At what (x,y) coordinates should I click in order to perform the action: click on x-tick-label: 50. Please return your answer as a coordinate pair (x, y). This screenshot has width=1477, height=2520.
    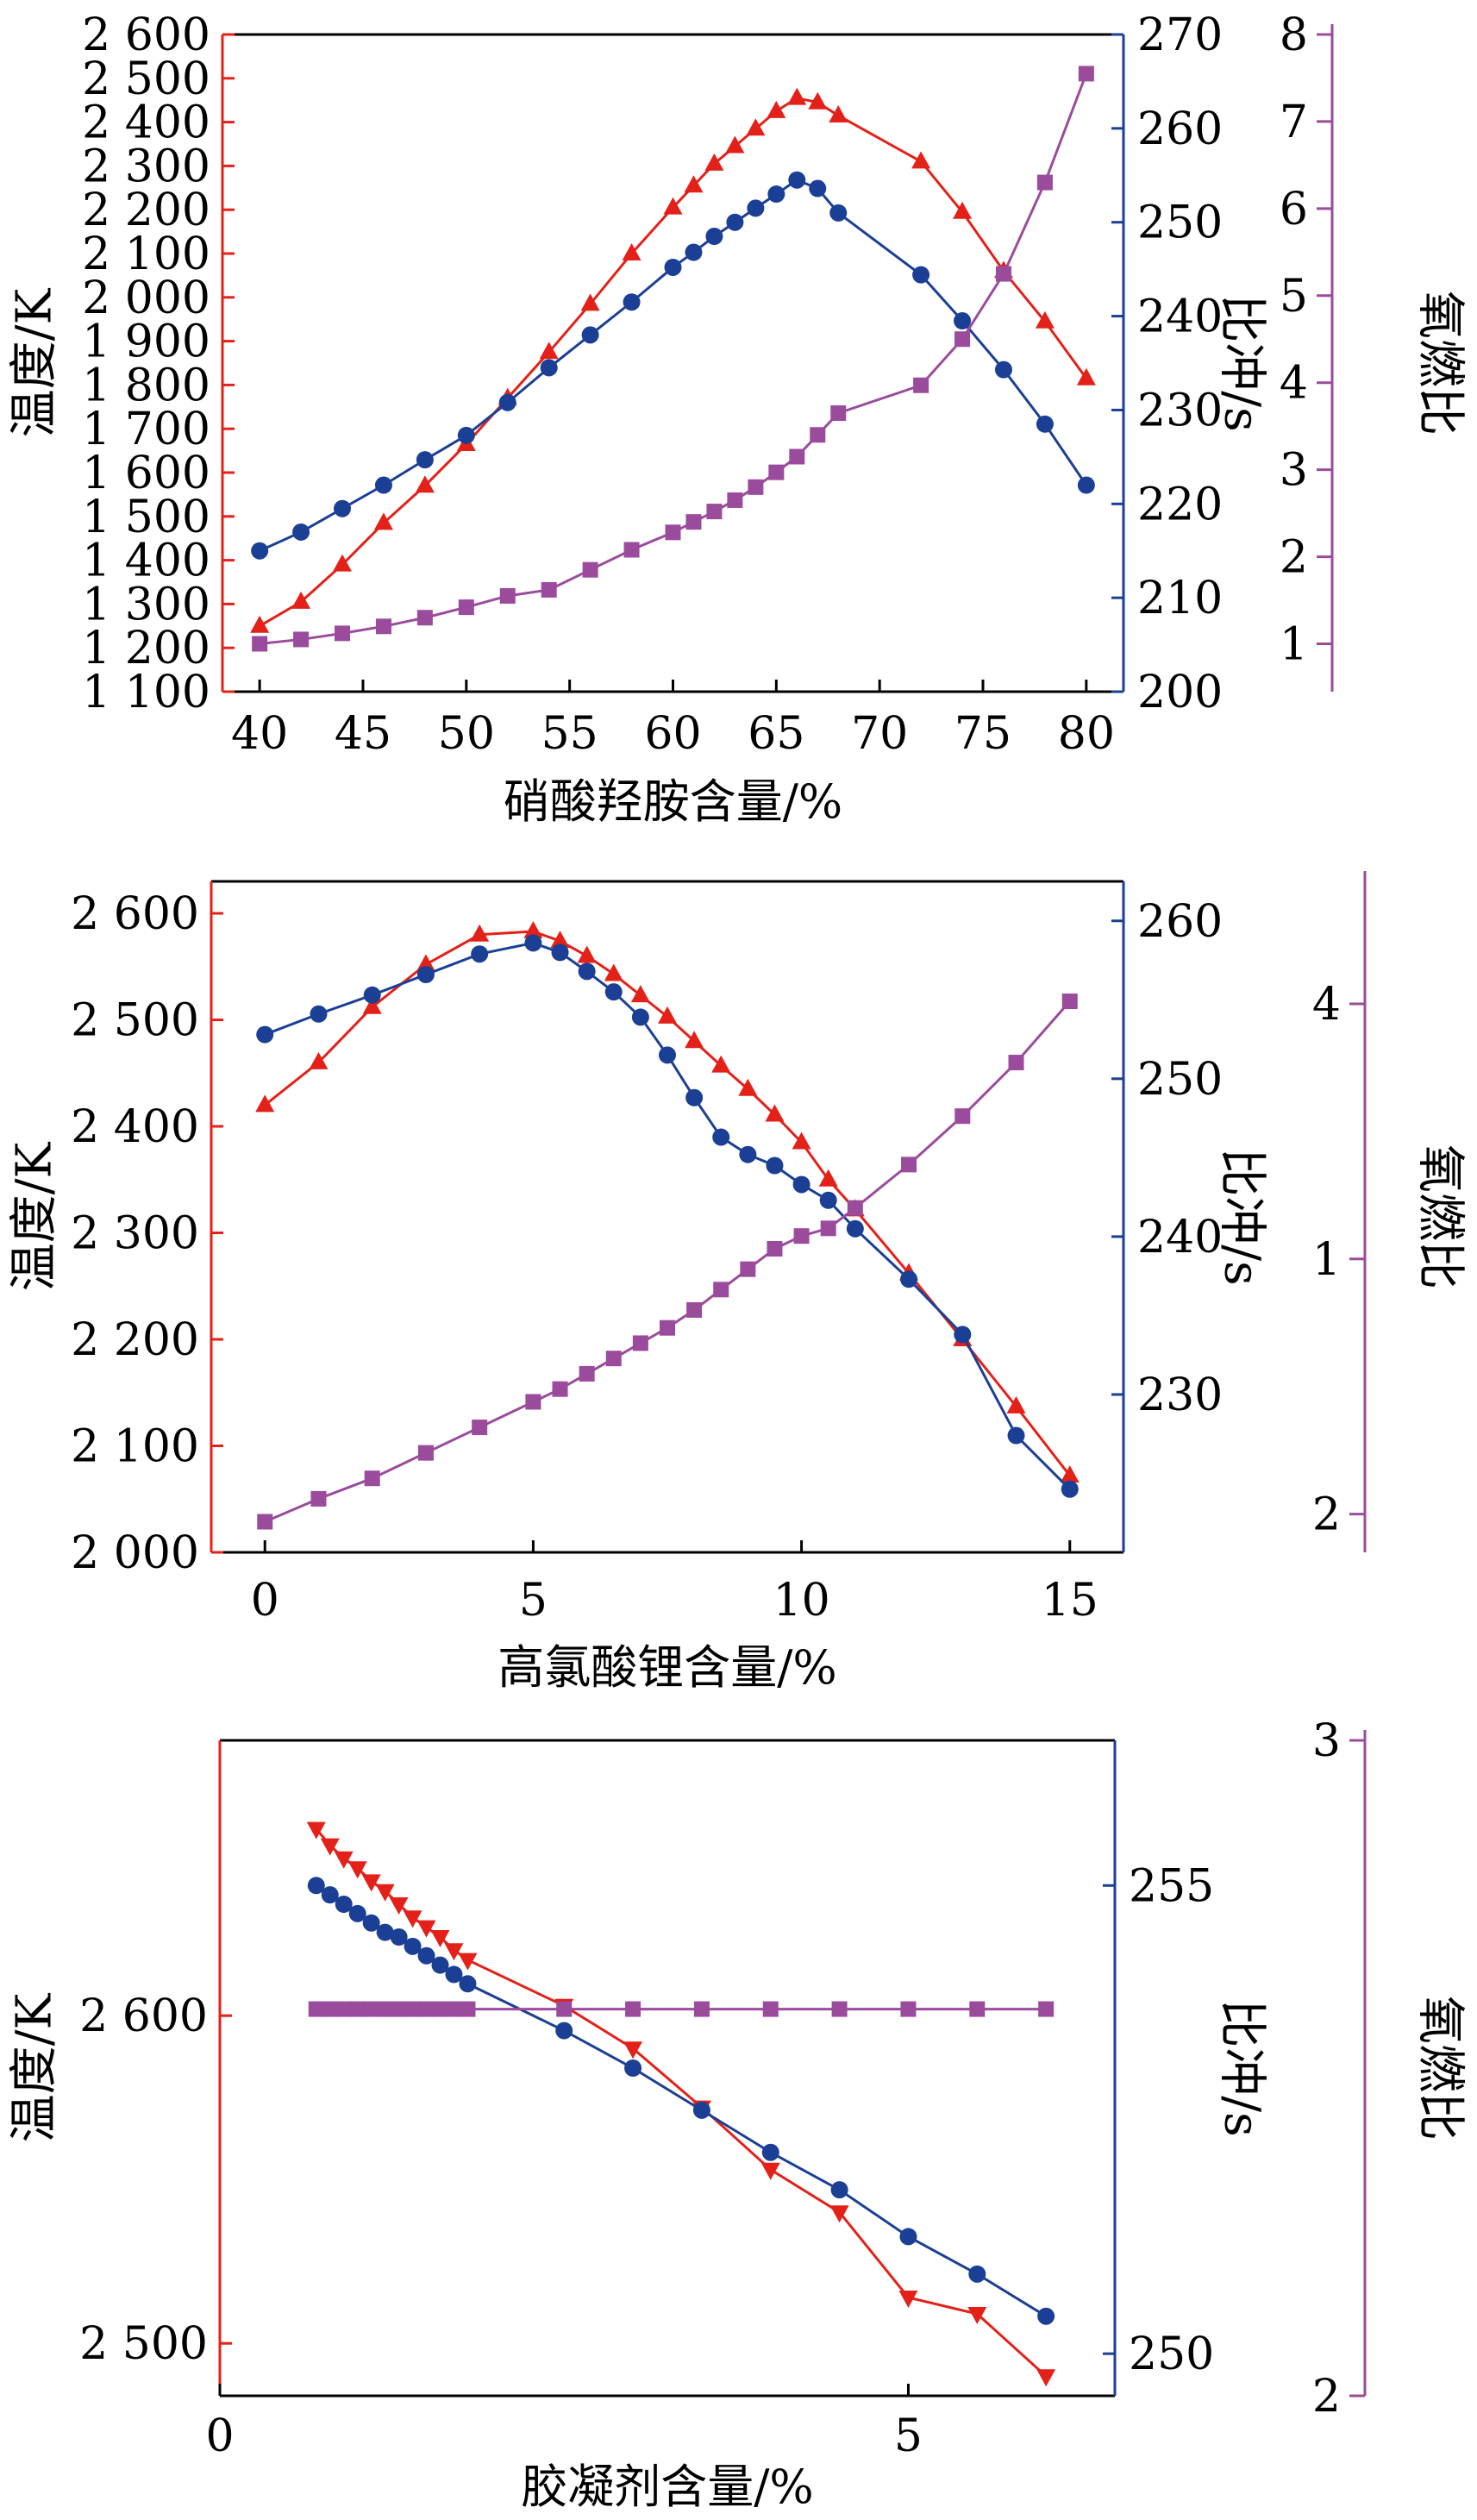
    Looking at the image, I should click on (466, 734).